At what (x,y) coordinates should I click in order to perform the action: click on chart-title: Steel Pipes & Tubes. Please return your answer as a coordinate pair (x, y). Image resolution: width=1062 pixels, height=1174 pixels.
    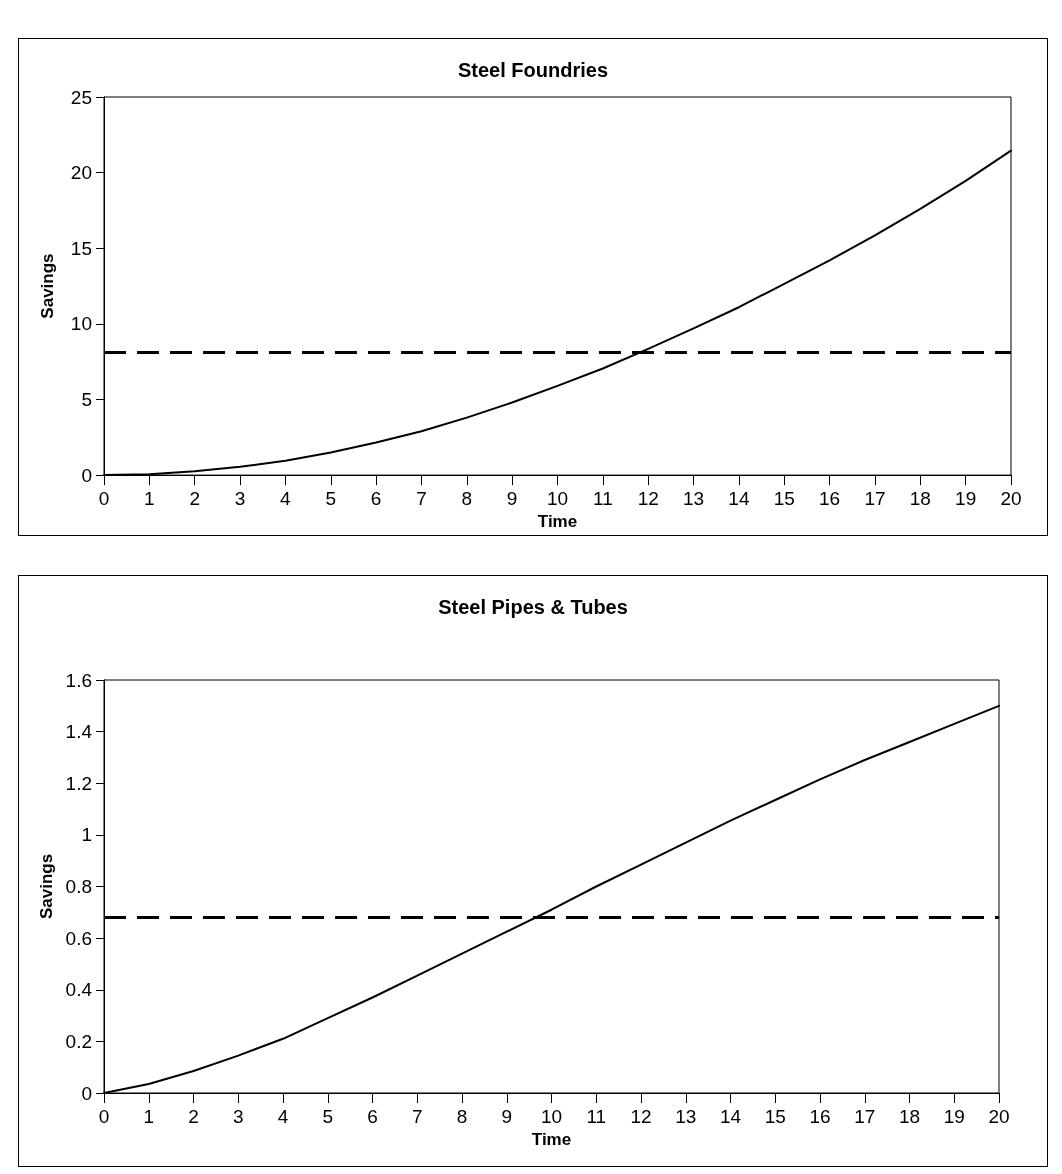
    Looking at the image, I should click on (533, 607).